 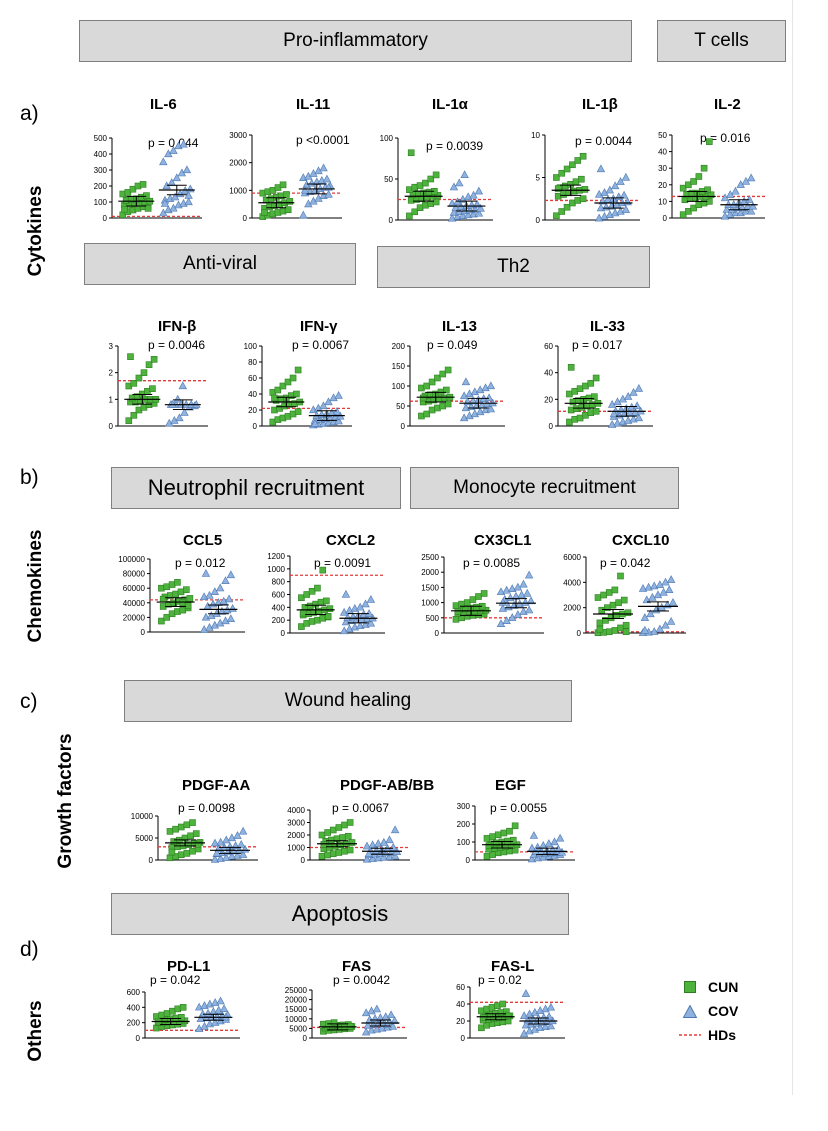 I want to click on y-tick-label: 1500, so click(x=430, y=587).